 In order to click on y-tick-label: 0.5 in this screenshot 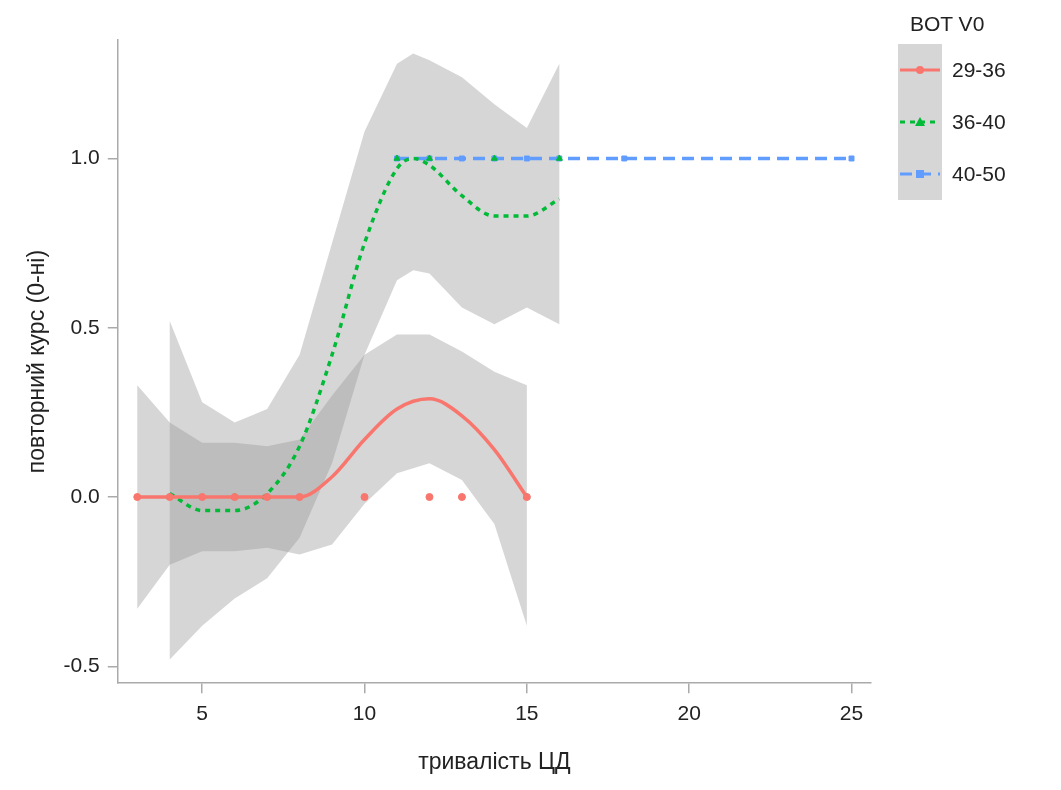, I will do `click(85, 326)`.